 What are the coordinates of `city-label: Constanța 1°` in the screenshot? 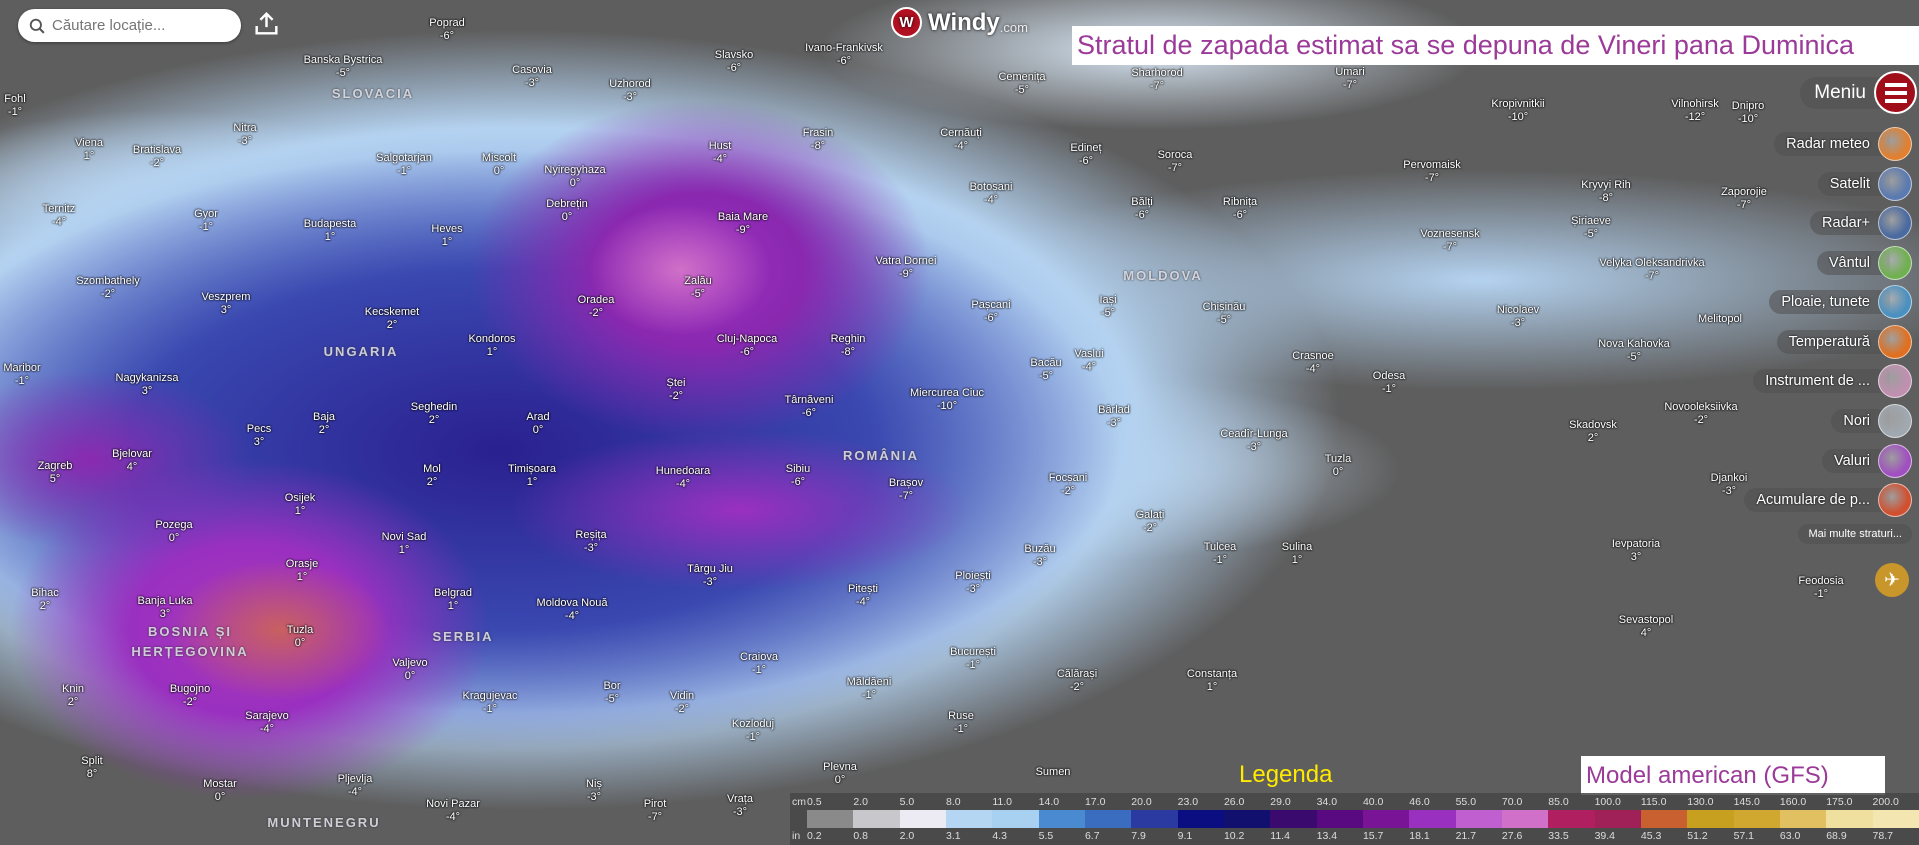 It's located at (1212, 681).